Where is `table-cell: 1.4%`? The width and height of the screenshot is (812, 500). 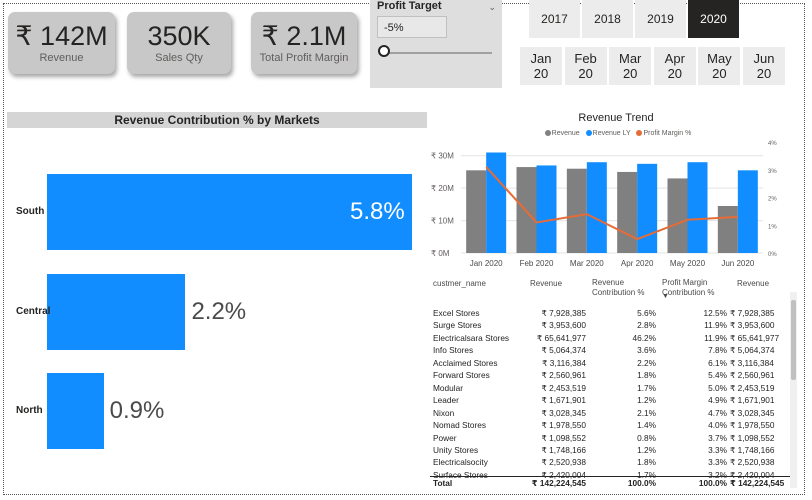
table-cell: 1.4% is located at coordinates (646, 425).